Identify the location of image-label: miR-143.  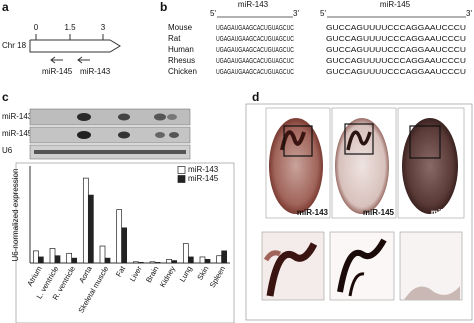
(313, 212).